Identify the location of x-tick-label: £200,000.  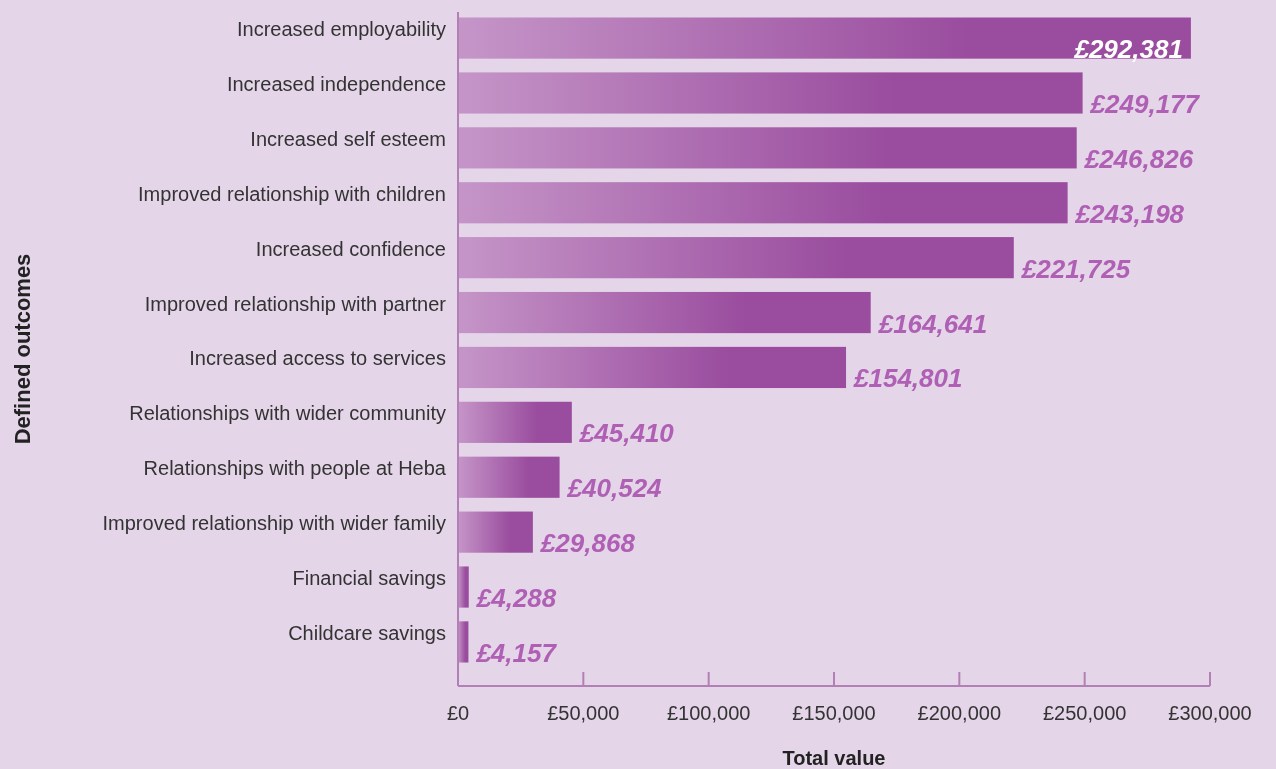
(959, 713).